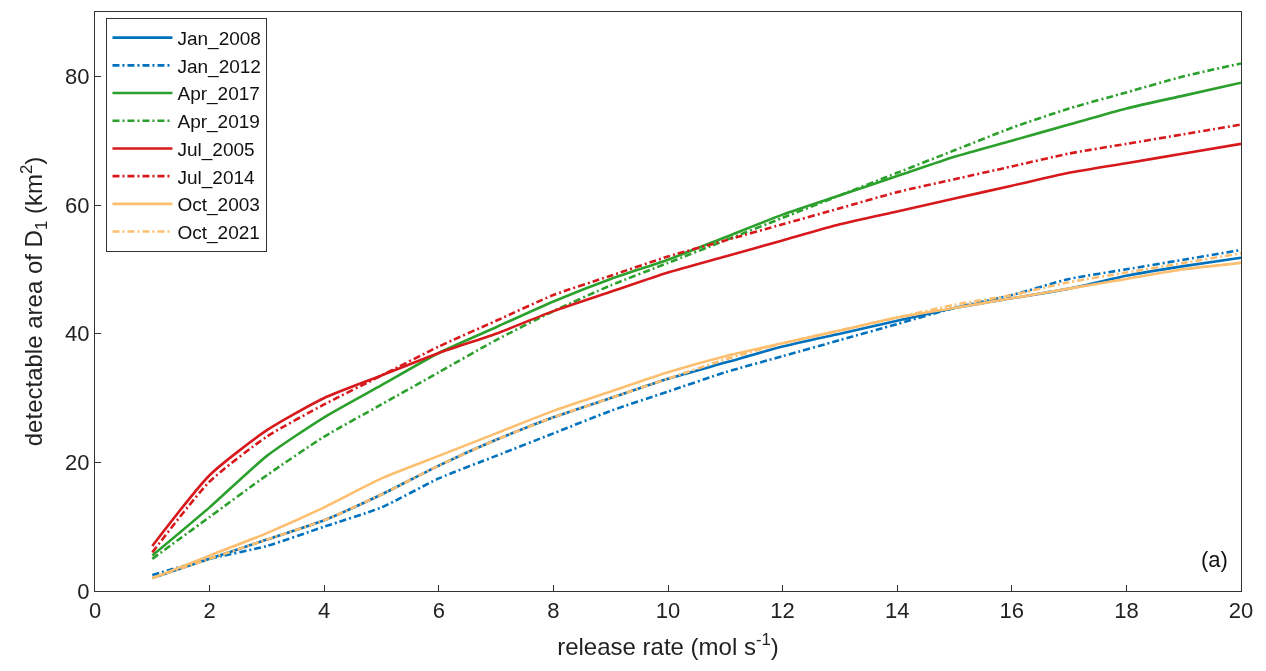 The height and width of the screenshot is (671, 1266). Describe the element at coordinates (218, 94) in the screenshot. I see `legend-label: Apr_2017` at that location.